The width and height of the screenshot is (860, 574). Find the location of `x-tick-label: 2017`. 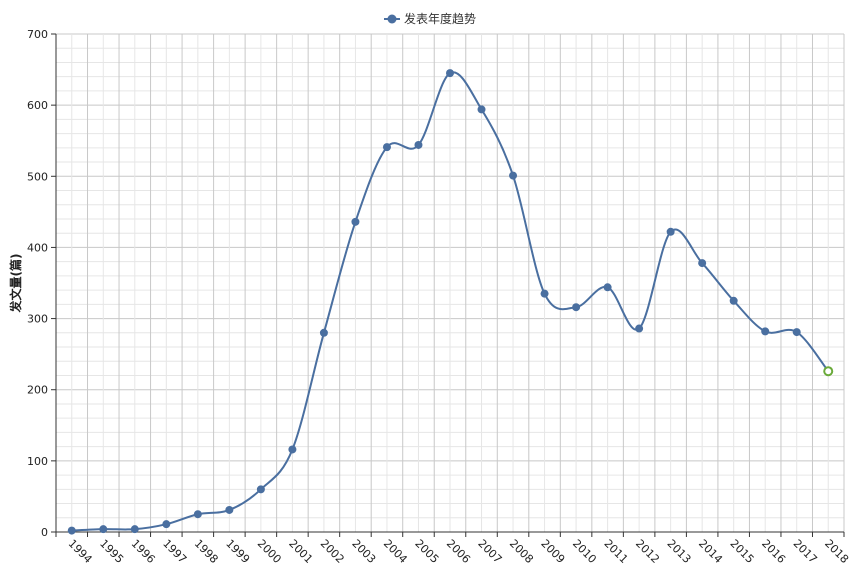

x-tick-label: 2017 is located at coordinates (805, 551).